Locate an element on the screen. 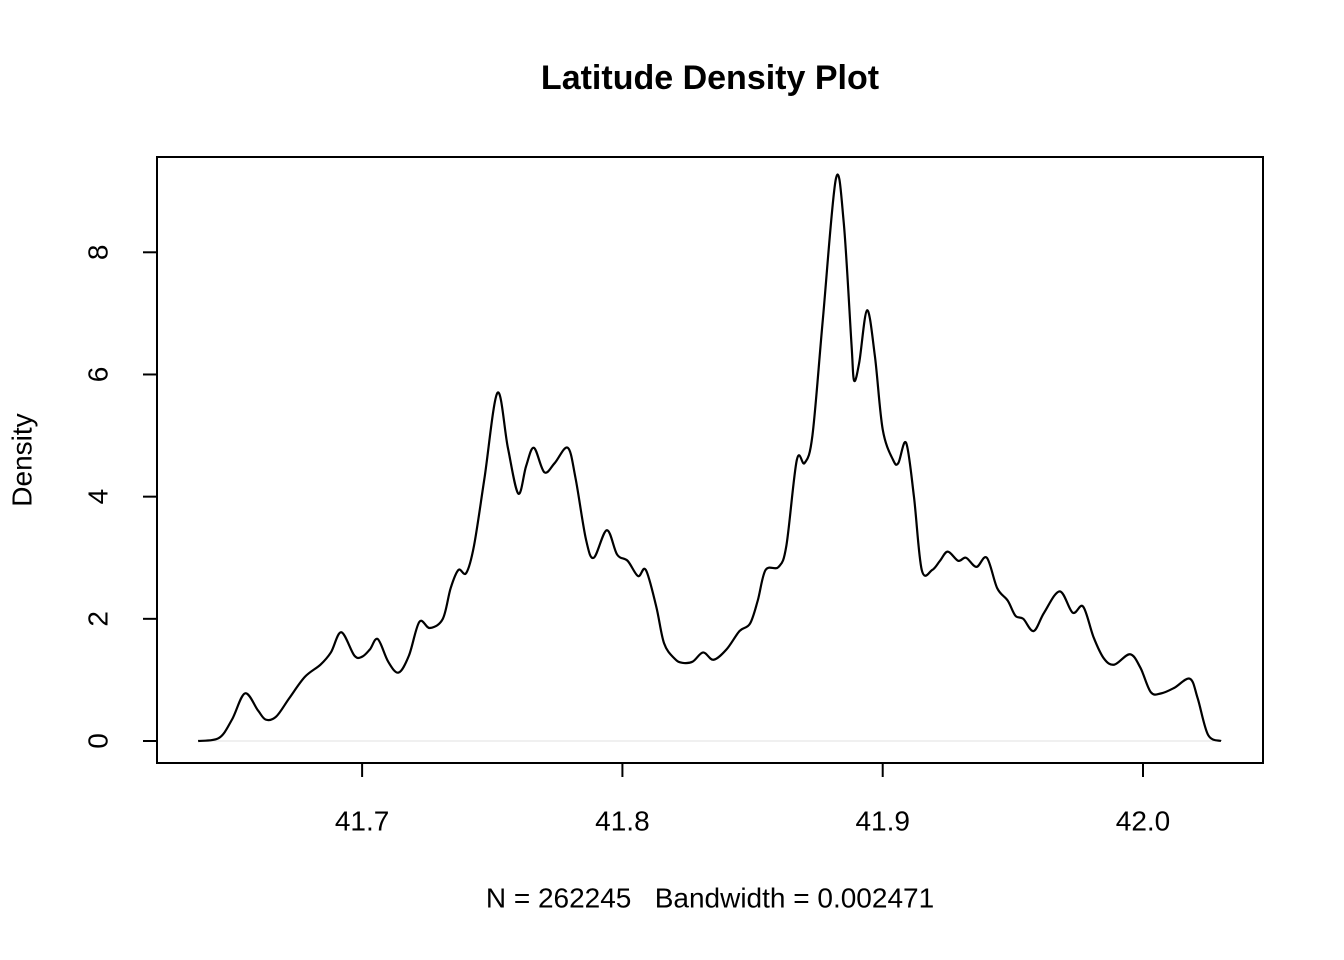 The height and width of the screenshot is (960, 1344). x-tick-label: 41.8 is located at coordinates (622, 820).